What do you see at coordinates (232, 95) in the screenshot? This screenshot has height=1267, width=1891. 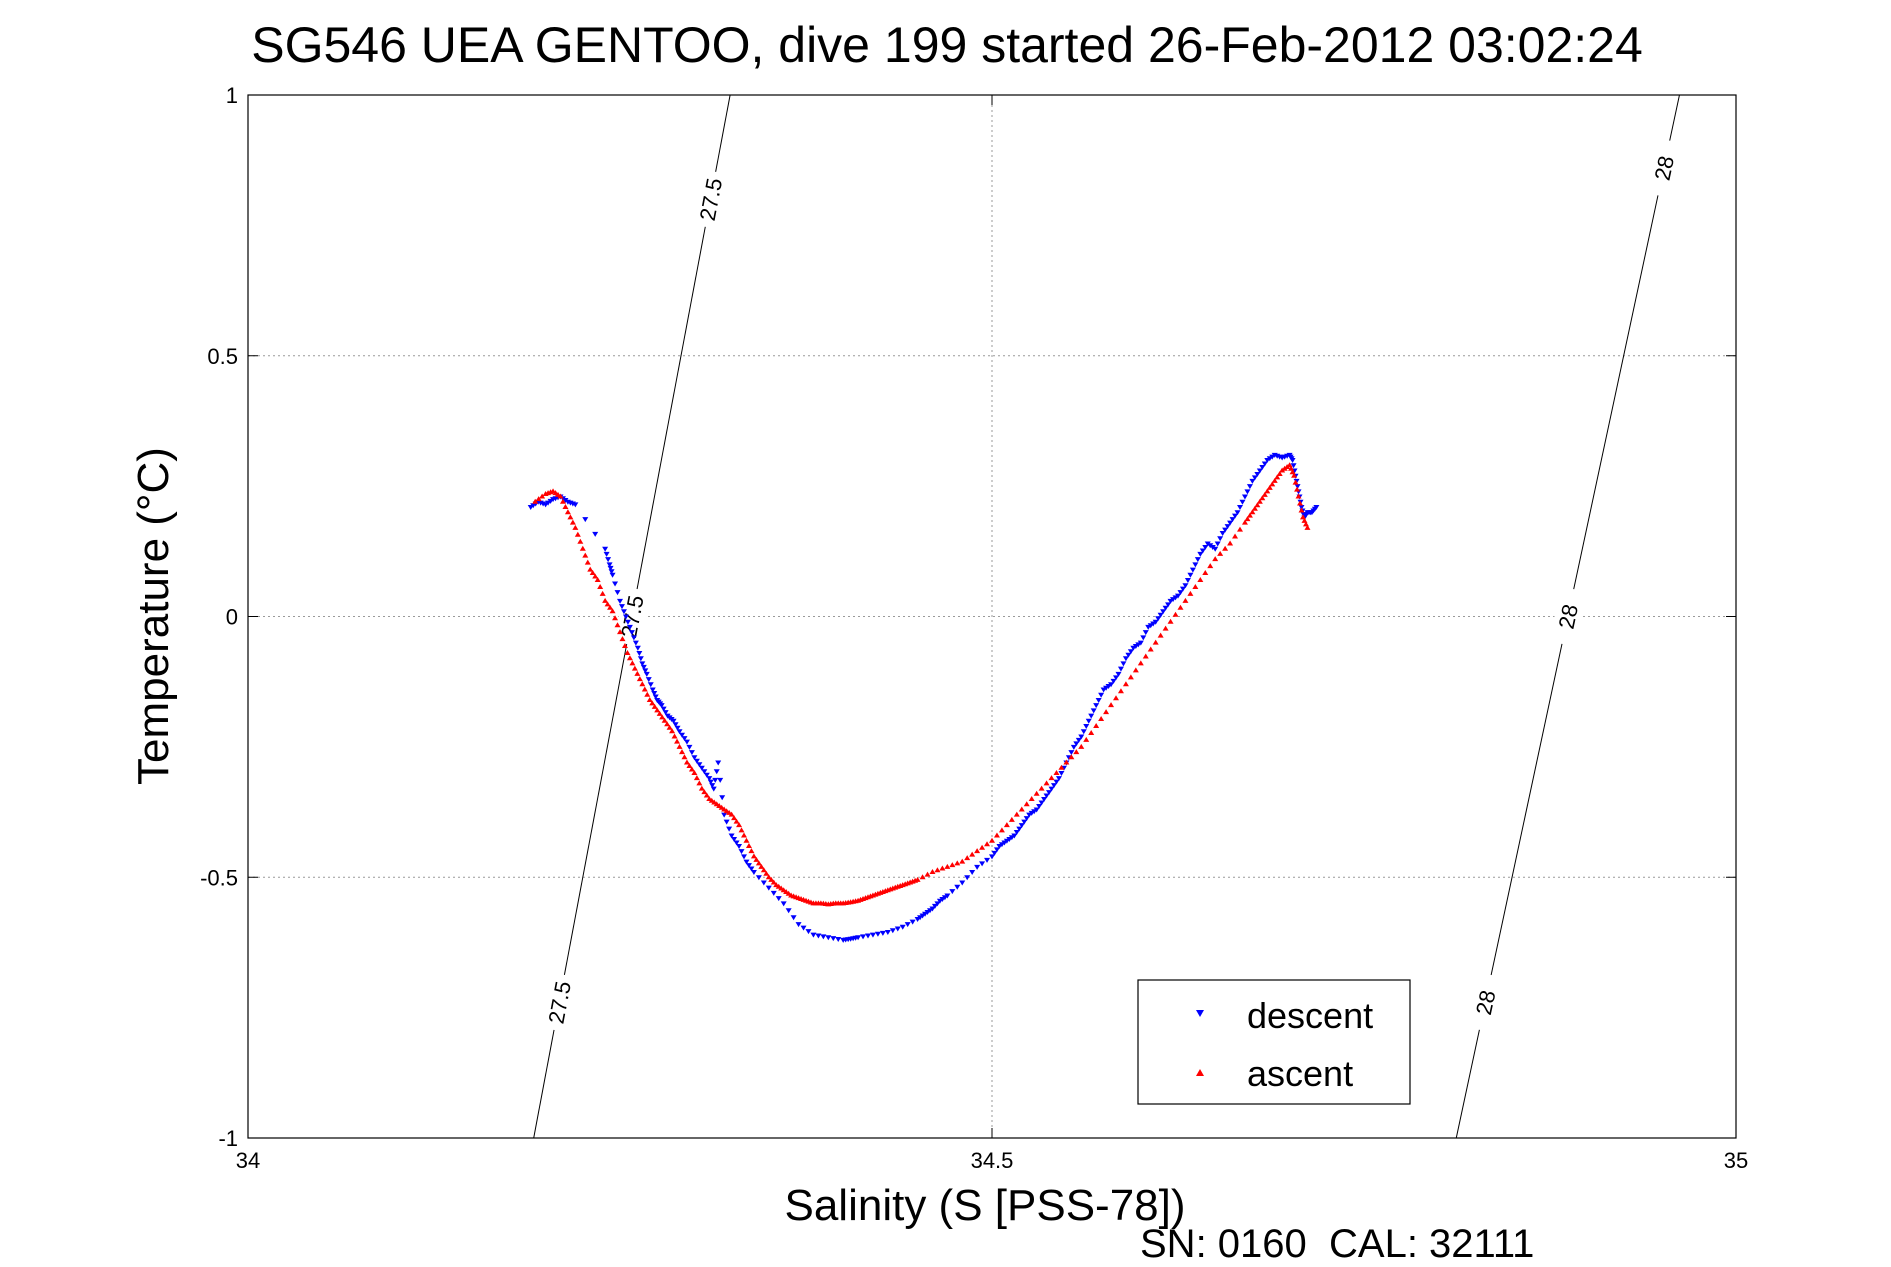 I see `y-tick-label: 1` at bounding box center [232, 95].